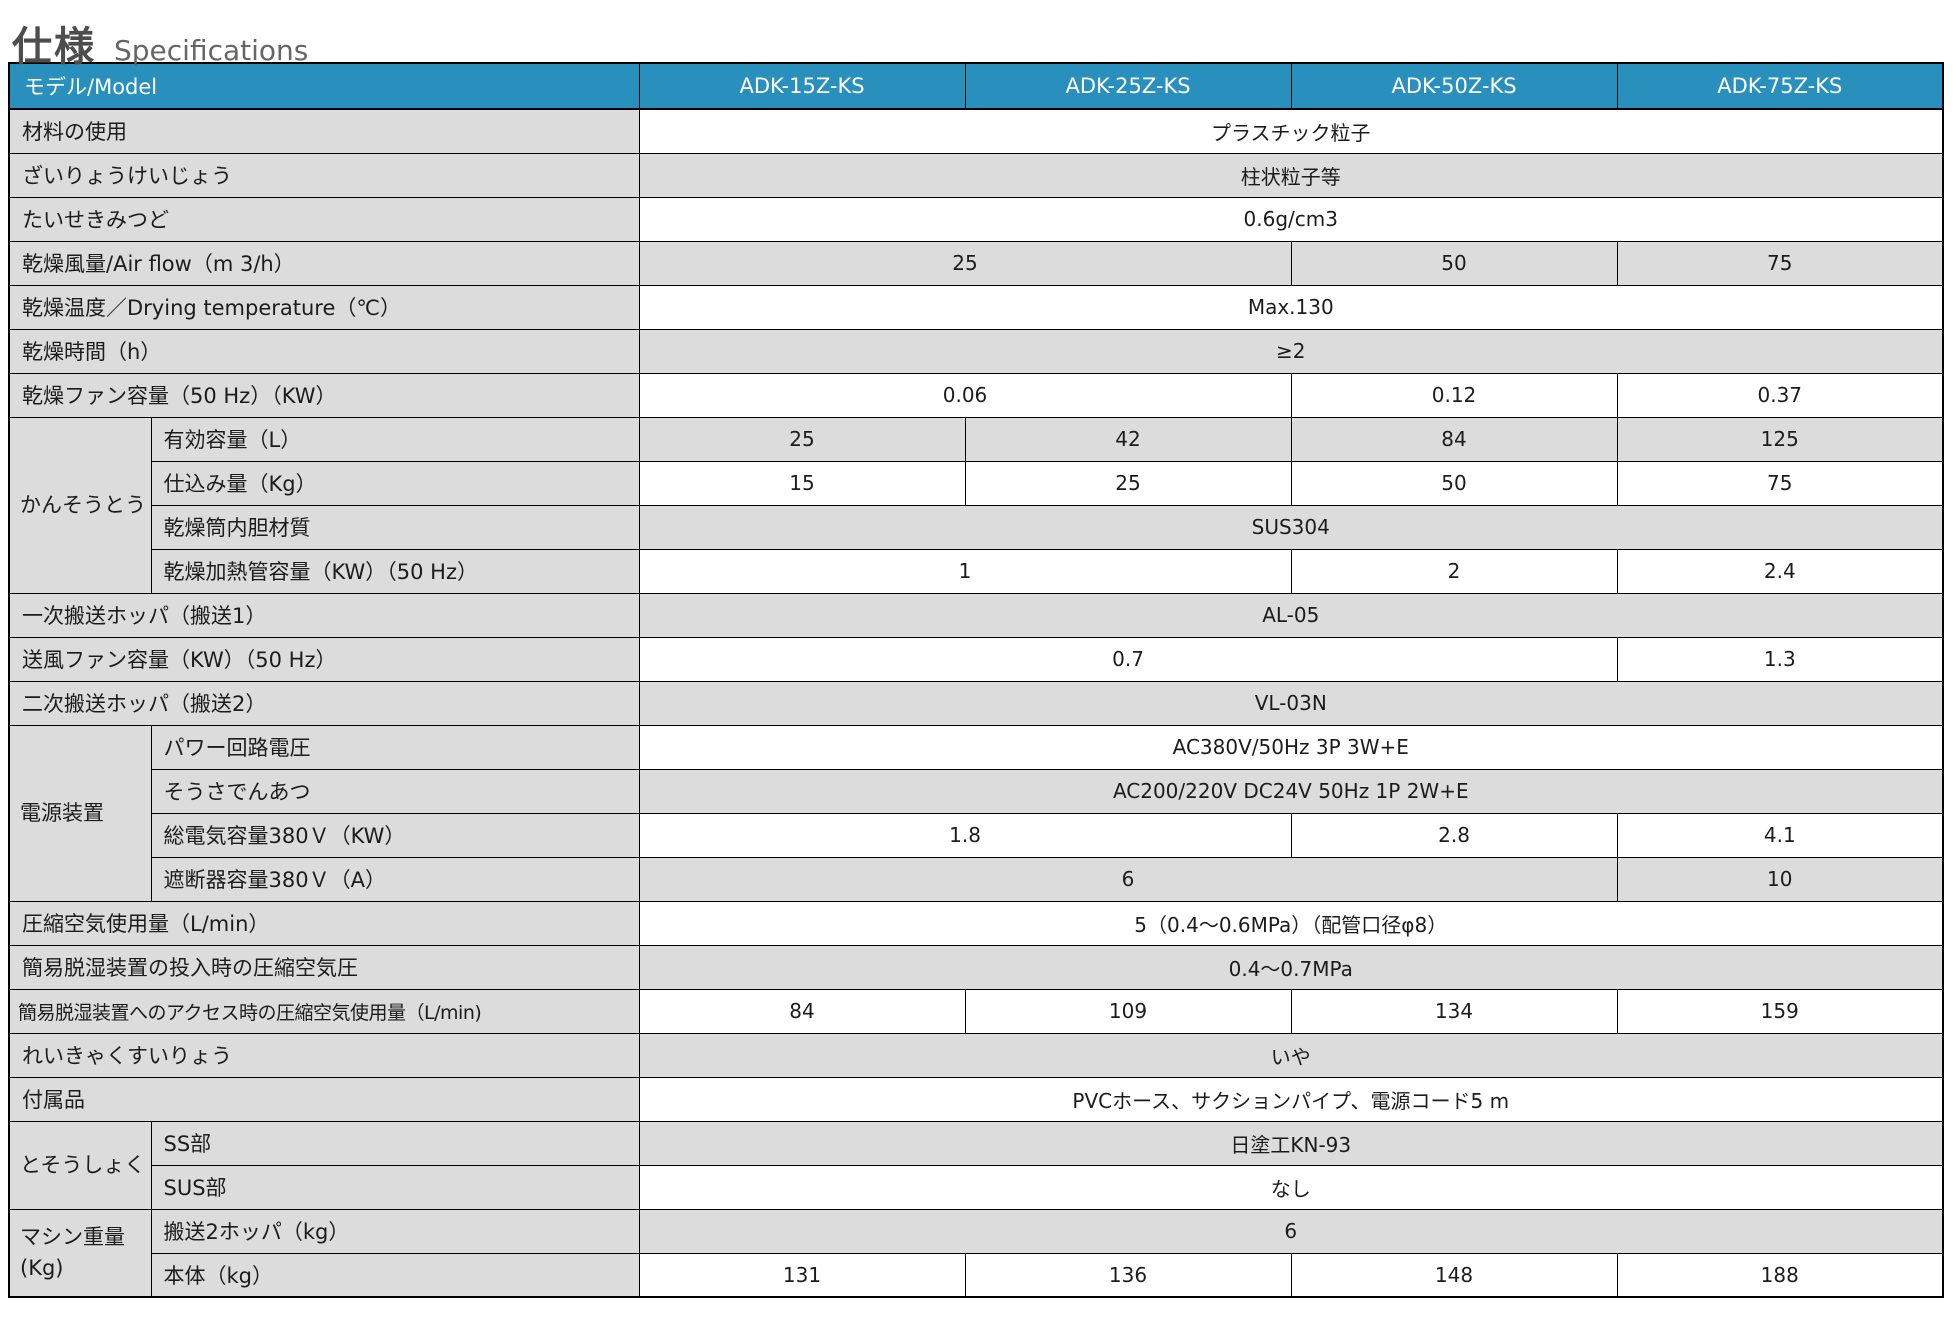 The height and width of the screenshot is (1332, 1958). Describe the element at coordinates (1291, 307) in the screenshot. I see `spec-cell-r5-c1: Max.130` at that location.